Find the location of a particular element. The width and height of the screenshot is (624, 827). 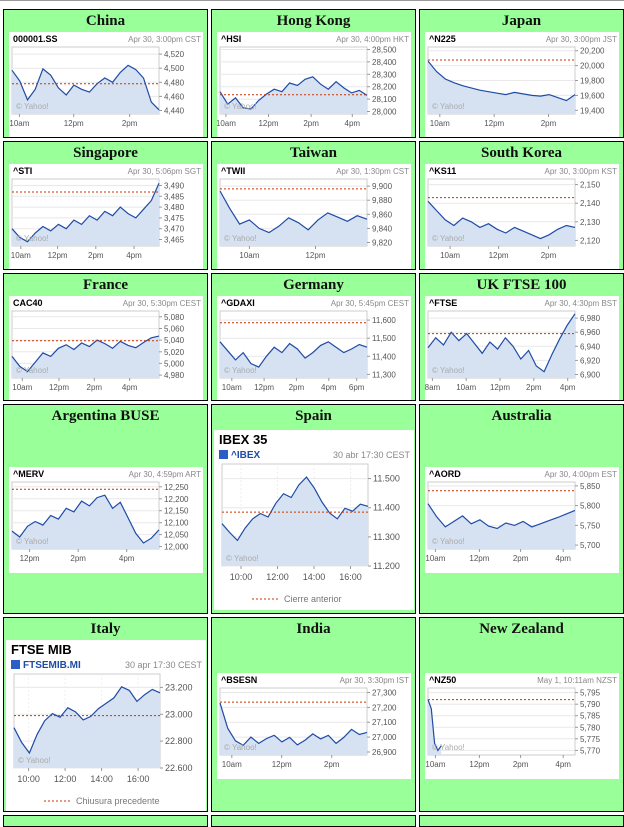

svg-text: 6,900 is located at coordinates (590, 375).